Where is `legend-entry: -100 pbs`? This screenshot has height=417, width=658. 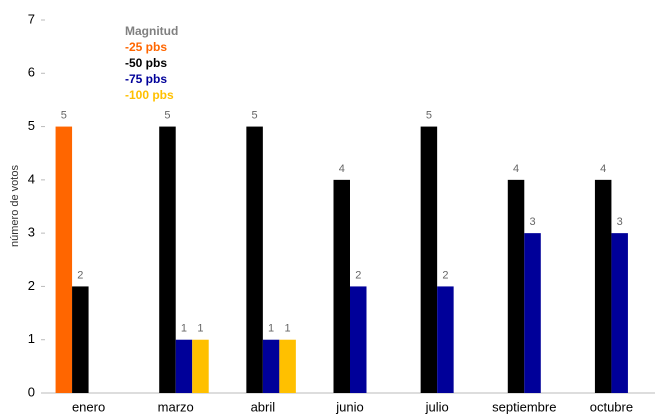 legend-entry: -100 pbs is located at coordinates (149, 95).